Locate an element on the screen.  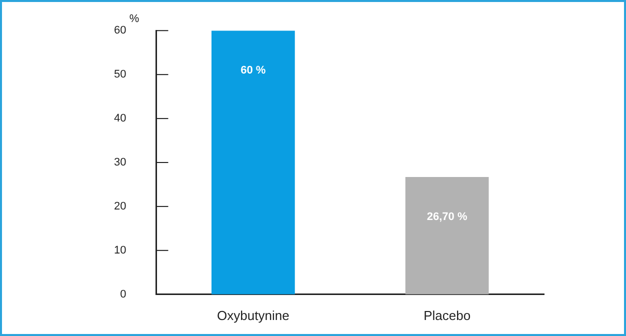
data-label: 26,70 % is located at coordinates (447, 217).